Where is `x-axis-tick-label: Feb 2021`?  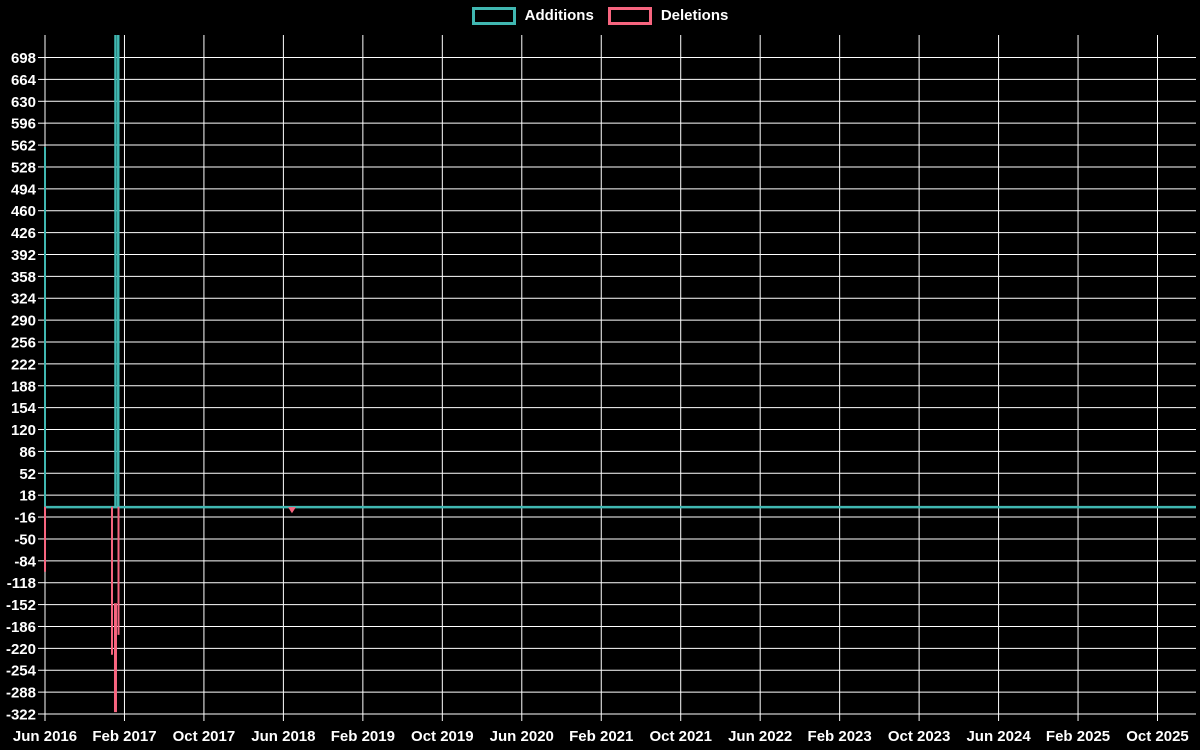
x-axis-tick-label: Feb 2021 is located at coordinates (601, 736).